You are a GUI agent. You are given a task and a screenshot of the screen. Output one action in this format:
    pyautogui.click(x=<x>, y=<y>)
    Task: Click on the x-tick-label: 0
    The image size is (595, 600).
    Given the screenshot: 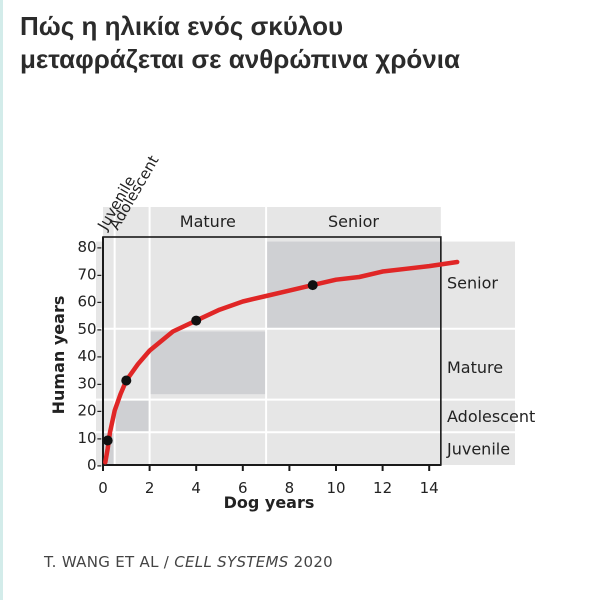 What is the action you would take?
    pyautogui.click(x=103, y=488)
    